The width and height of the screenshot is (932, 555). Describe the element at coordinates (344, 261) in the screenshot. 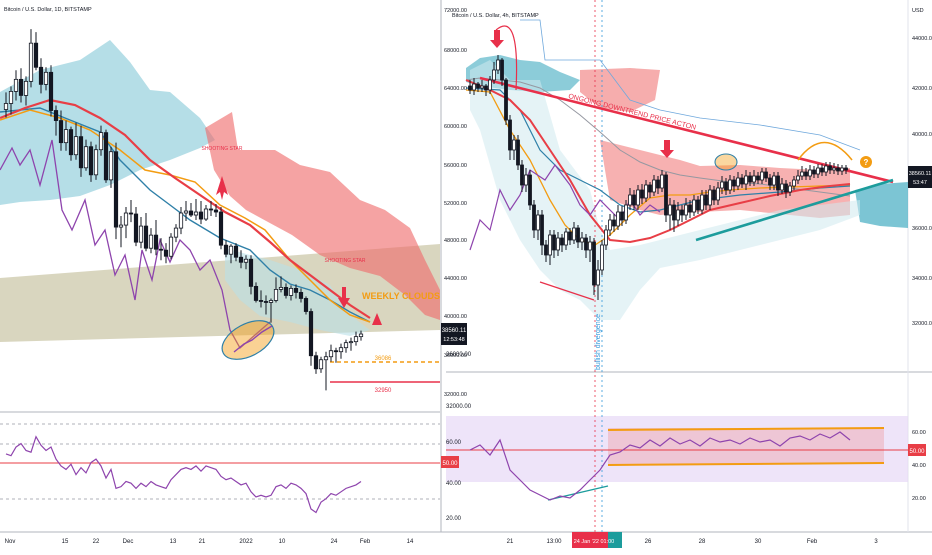

I see `shooting-star-label-2: SHOOTING STAR` at that location.